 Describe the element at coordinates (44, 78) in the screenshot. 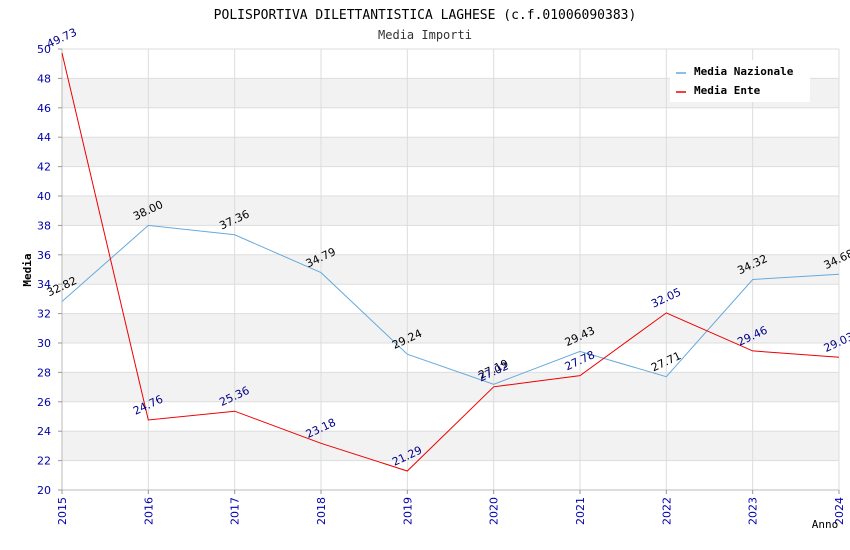

I see `y-tick-label-48: 48` at that location.